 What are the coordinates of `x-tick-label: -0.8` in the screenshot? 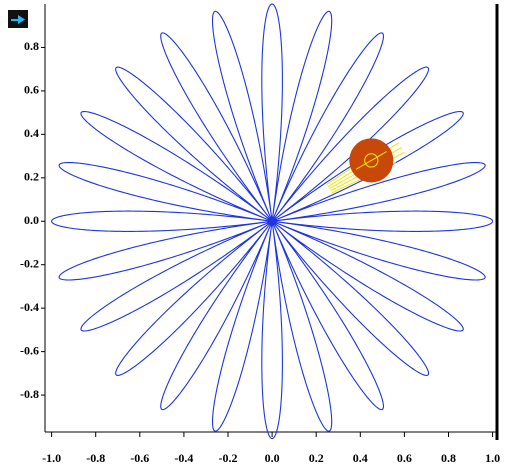 It's located at (95, 458).